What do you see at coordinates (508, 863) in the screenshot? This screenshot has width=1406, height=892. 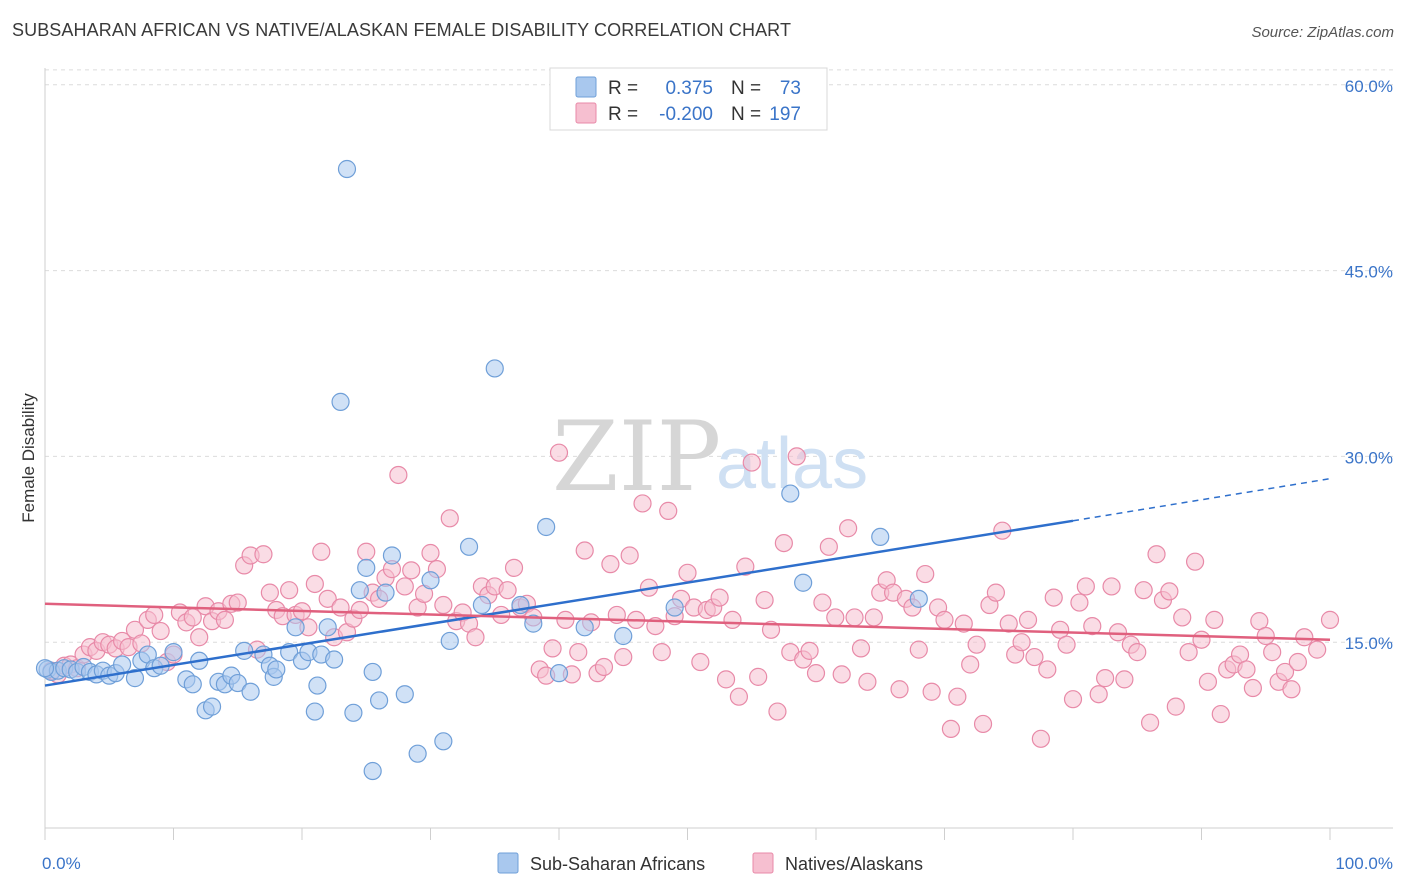 I see `series-legend-swatch-sub-saharan` at bounding box center [508, 863].